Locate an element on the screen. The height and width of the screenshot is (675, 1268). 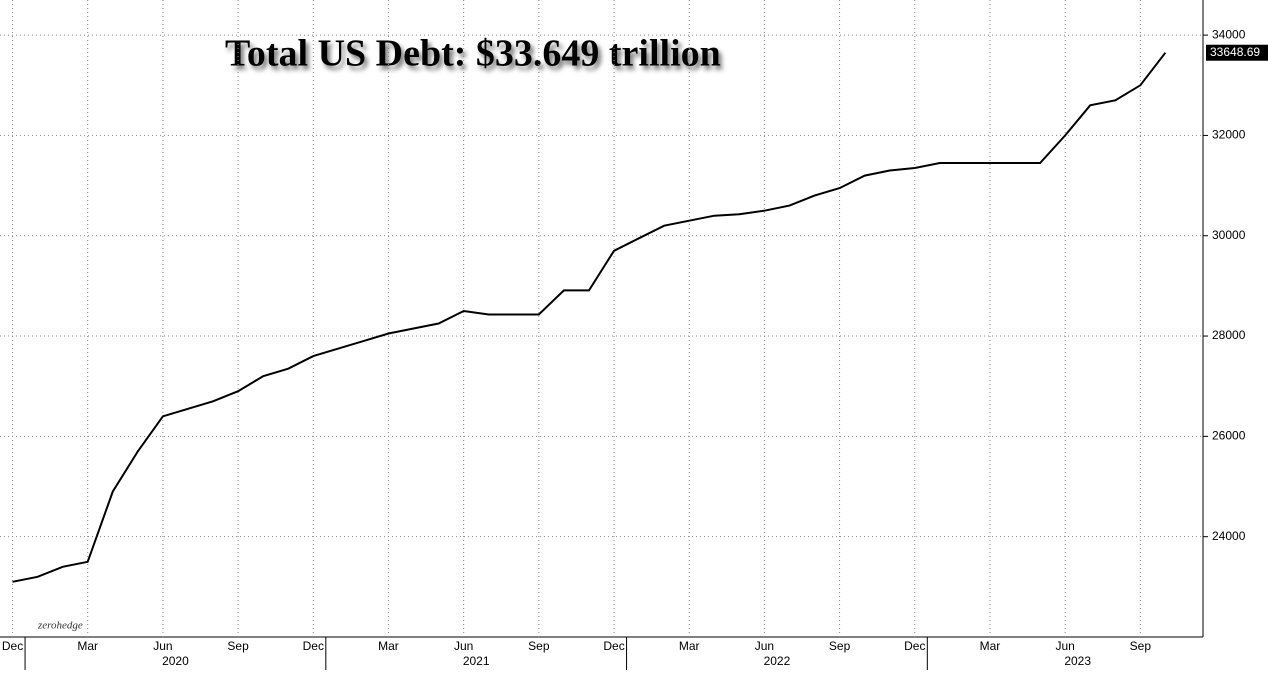
y-tick-label: 24000 is located at coordinates (1229, 536).